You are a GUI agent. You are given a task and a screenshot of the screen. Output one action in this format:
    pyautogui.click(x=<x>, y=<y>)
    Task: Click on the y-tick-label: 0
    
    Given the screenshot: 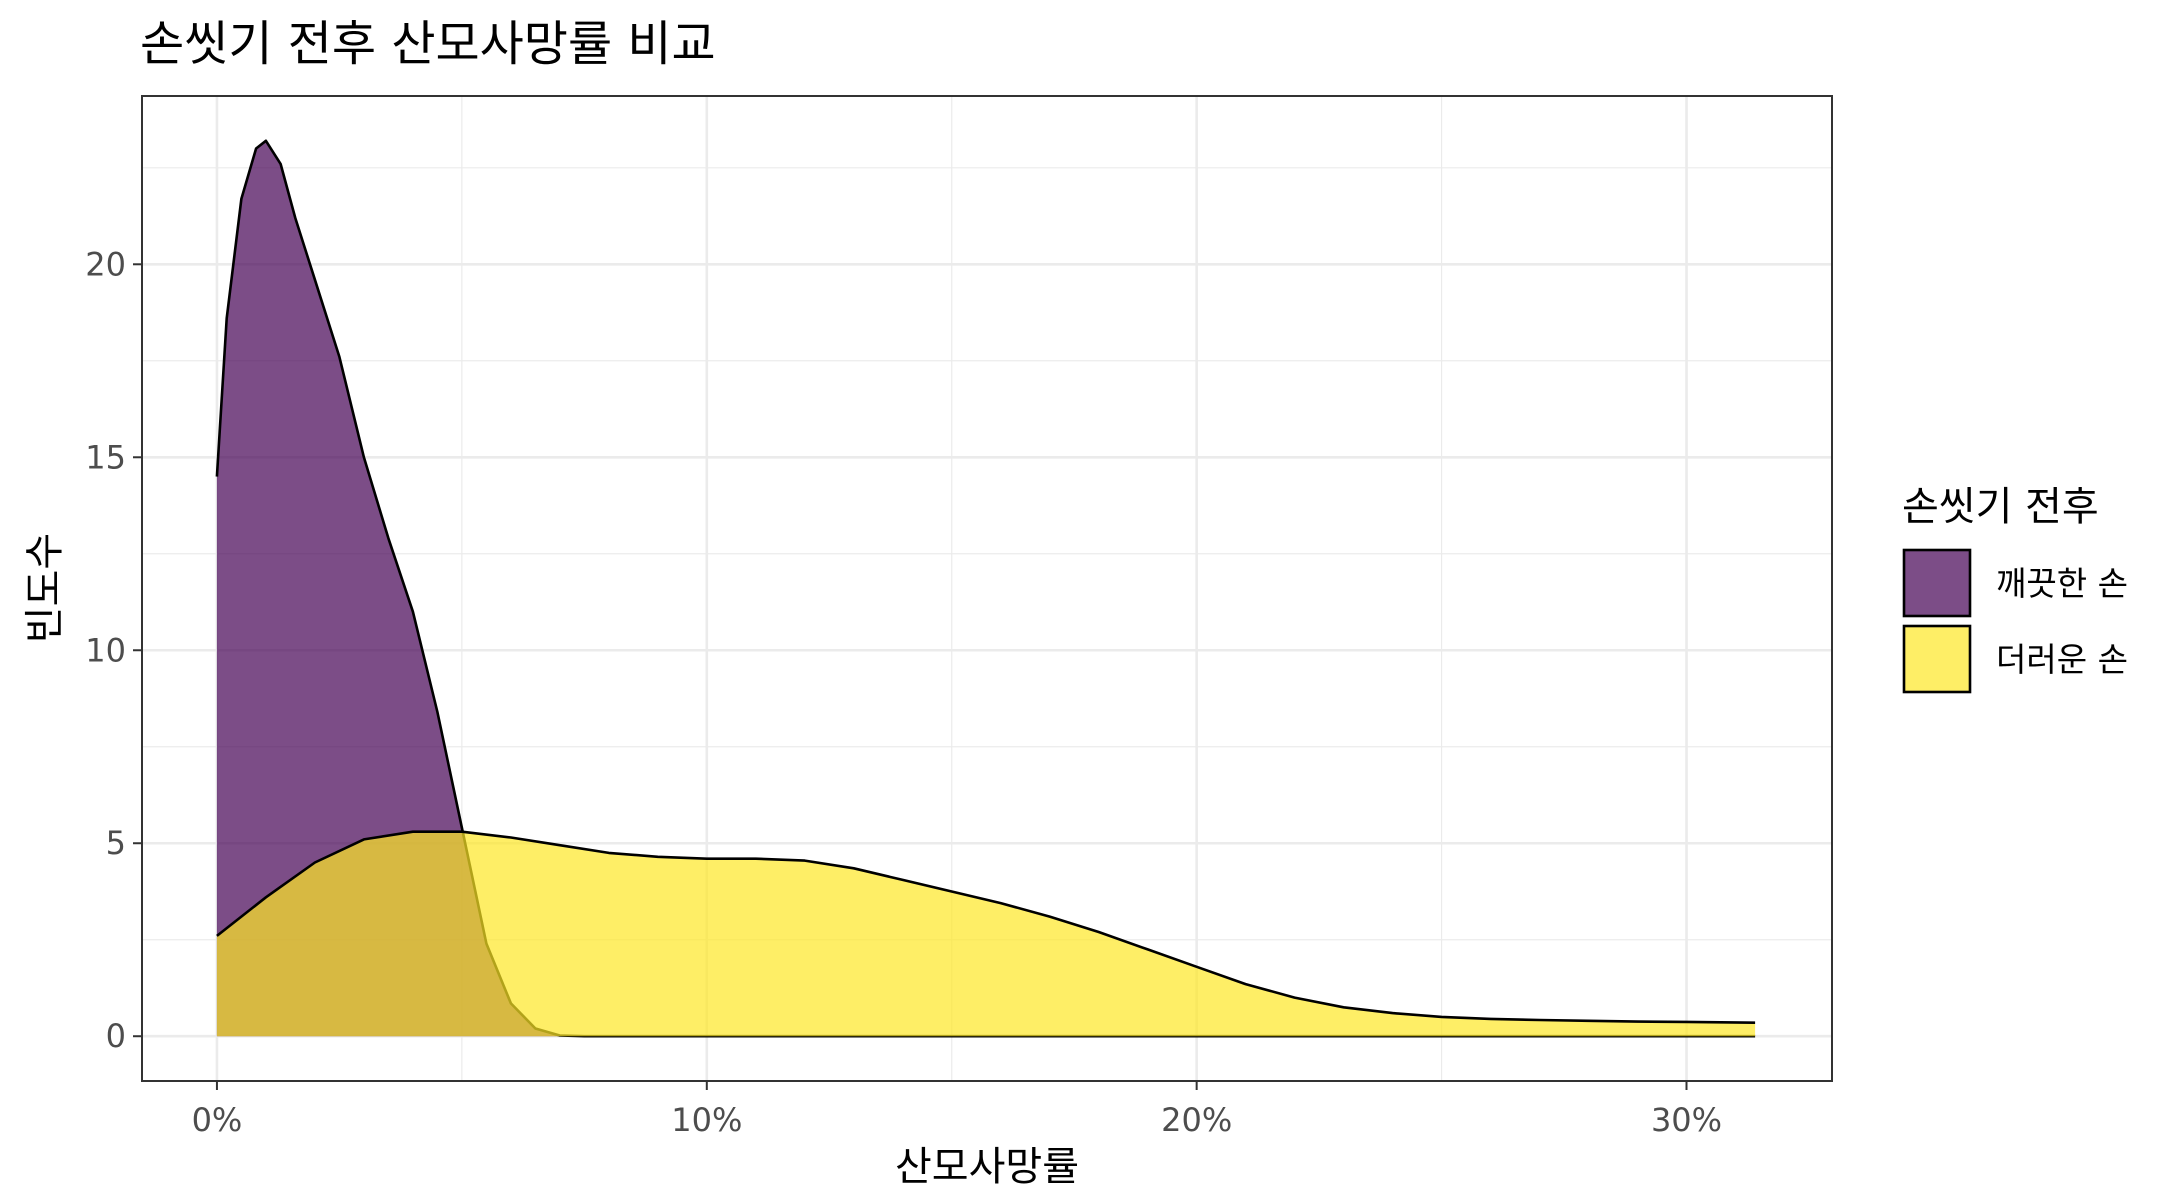 What is the action you would take?
    pyautogui.click(x=116, y=1036)
    